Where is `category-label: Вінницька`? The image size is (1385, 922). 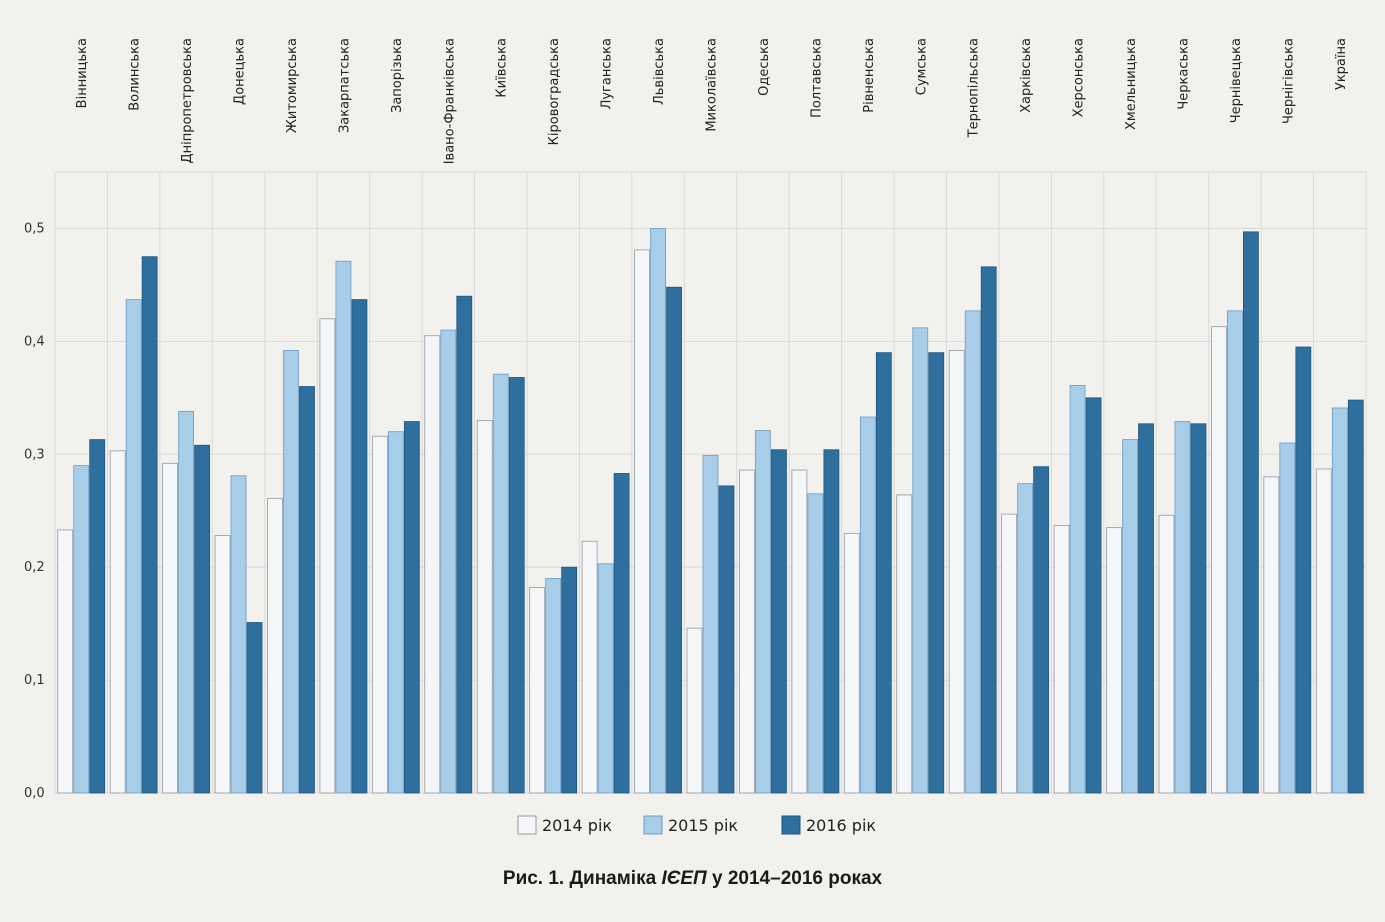 category-label: Вінницька is located at coordinates (82, 73).